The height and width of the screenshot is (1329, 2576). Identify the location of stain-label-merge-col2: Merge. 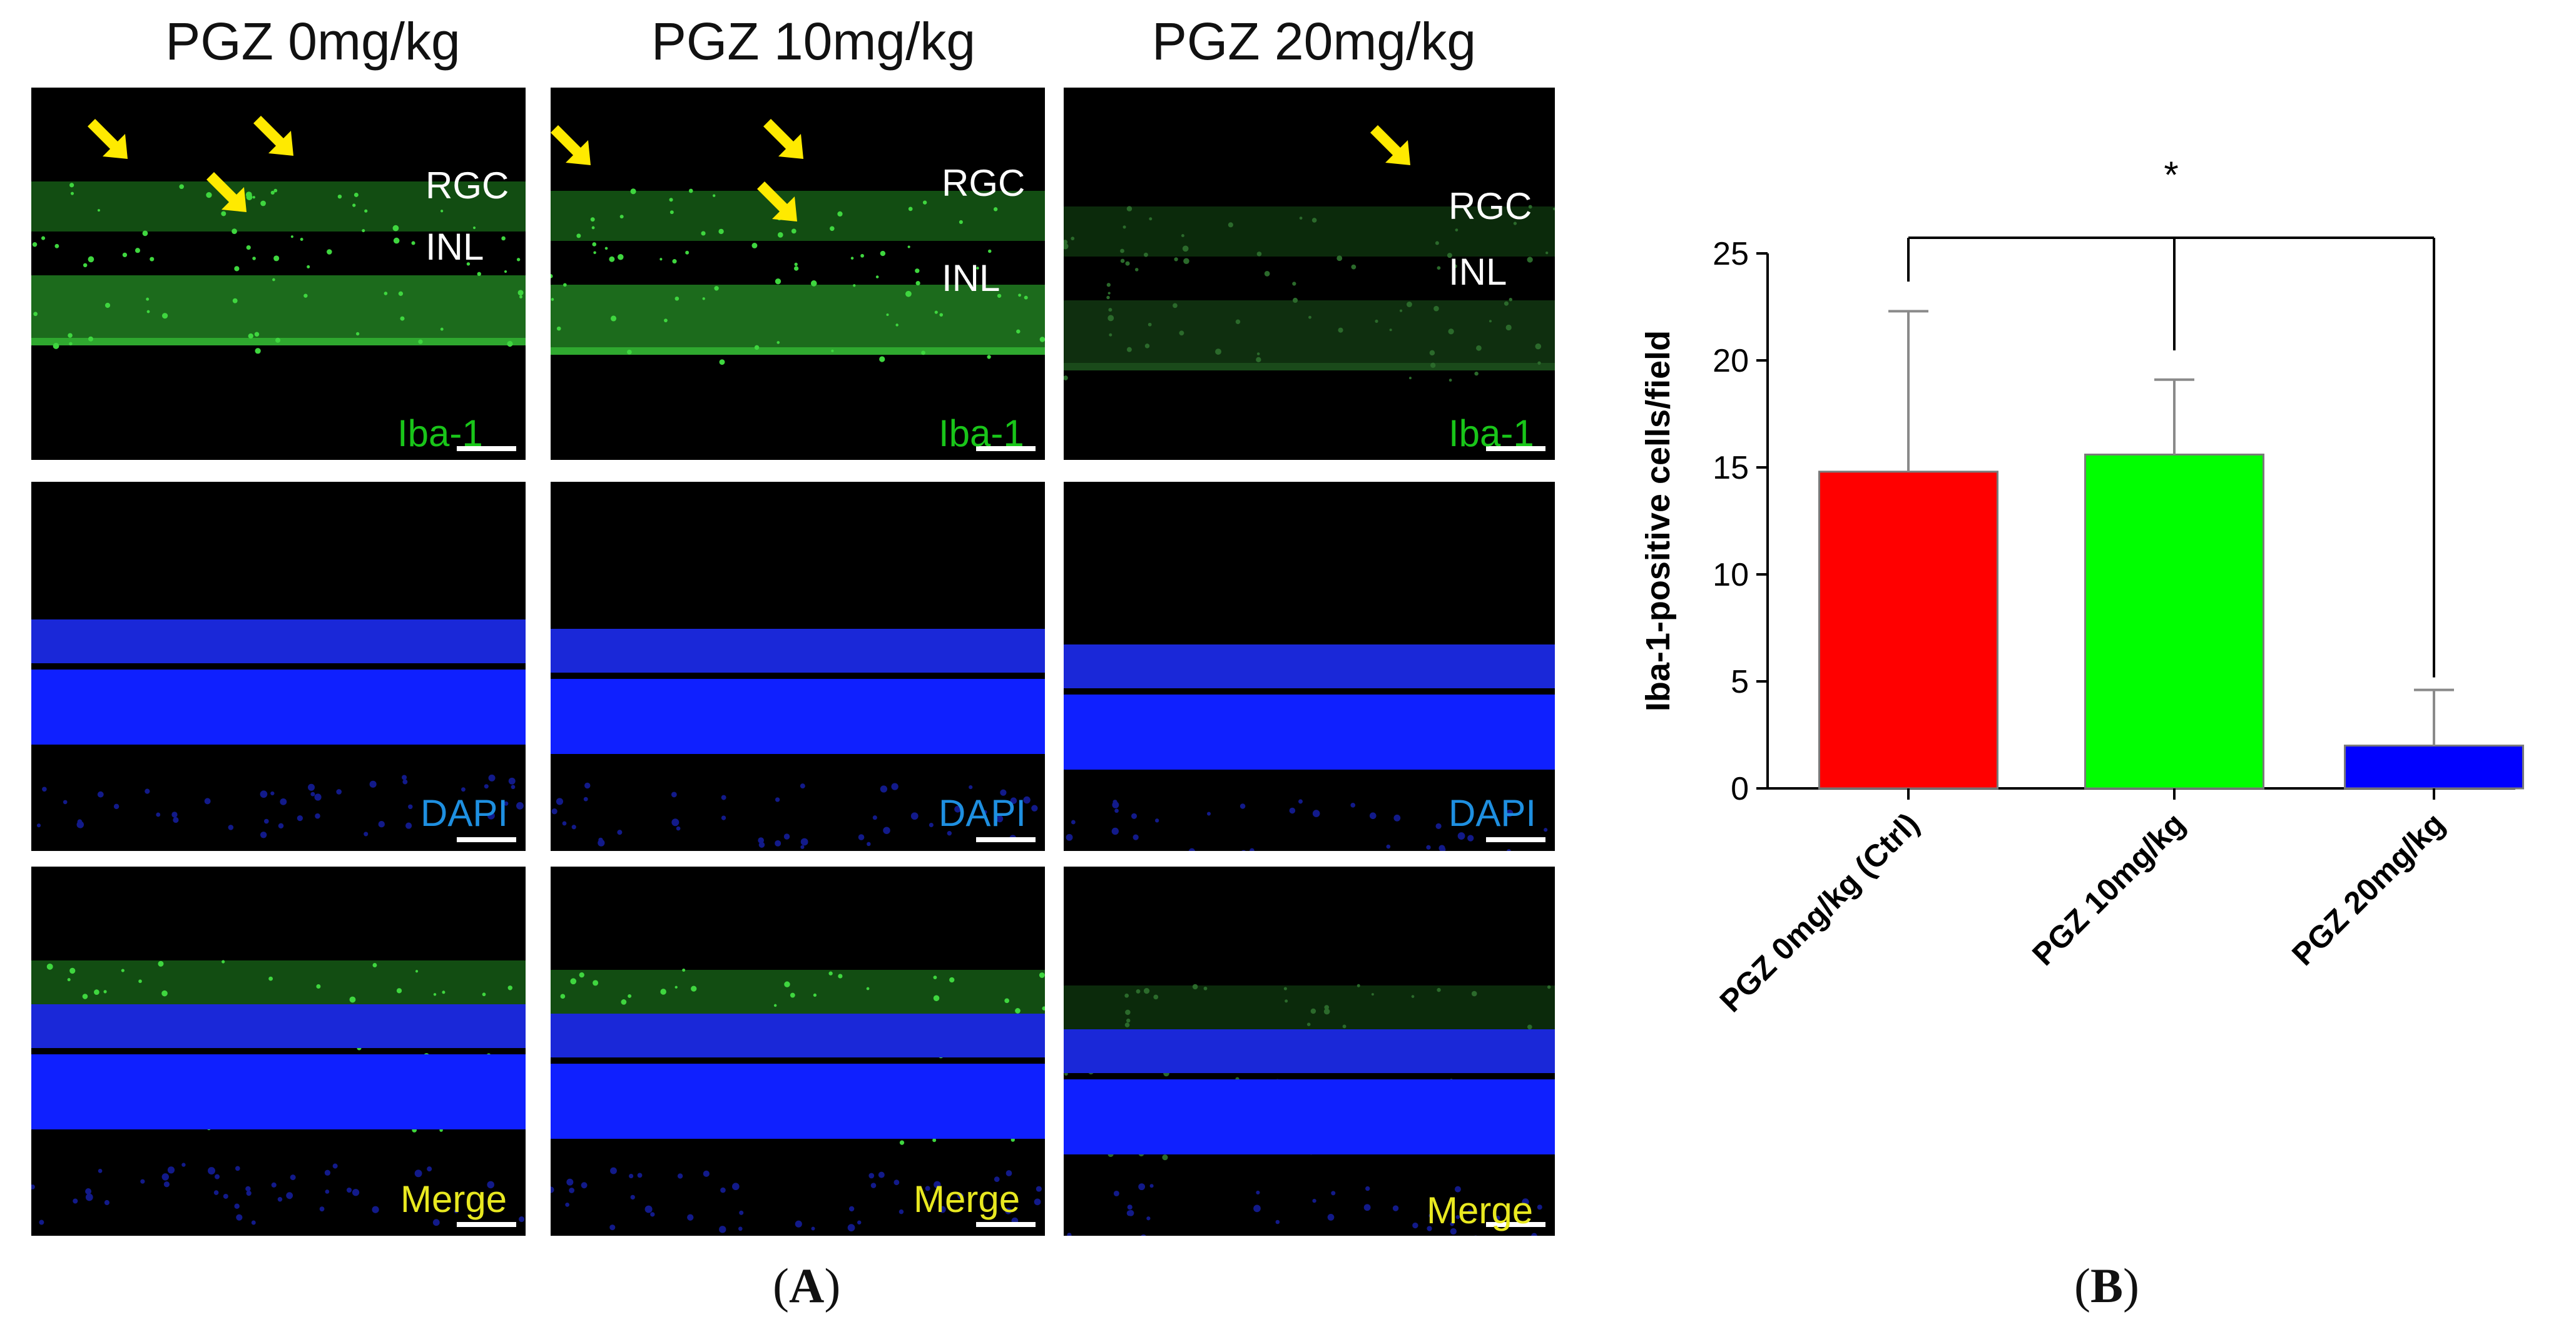
(1480, 1210).